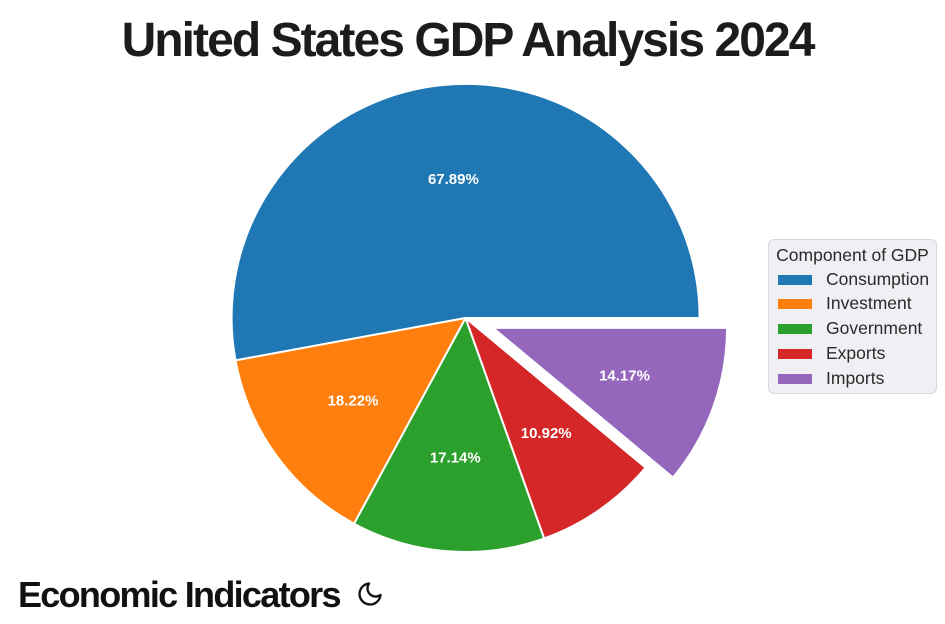  Describe the element at coordinates (546, 433) in the screenshot. I see `svg-text: 10.92%` at that location.